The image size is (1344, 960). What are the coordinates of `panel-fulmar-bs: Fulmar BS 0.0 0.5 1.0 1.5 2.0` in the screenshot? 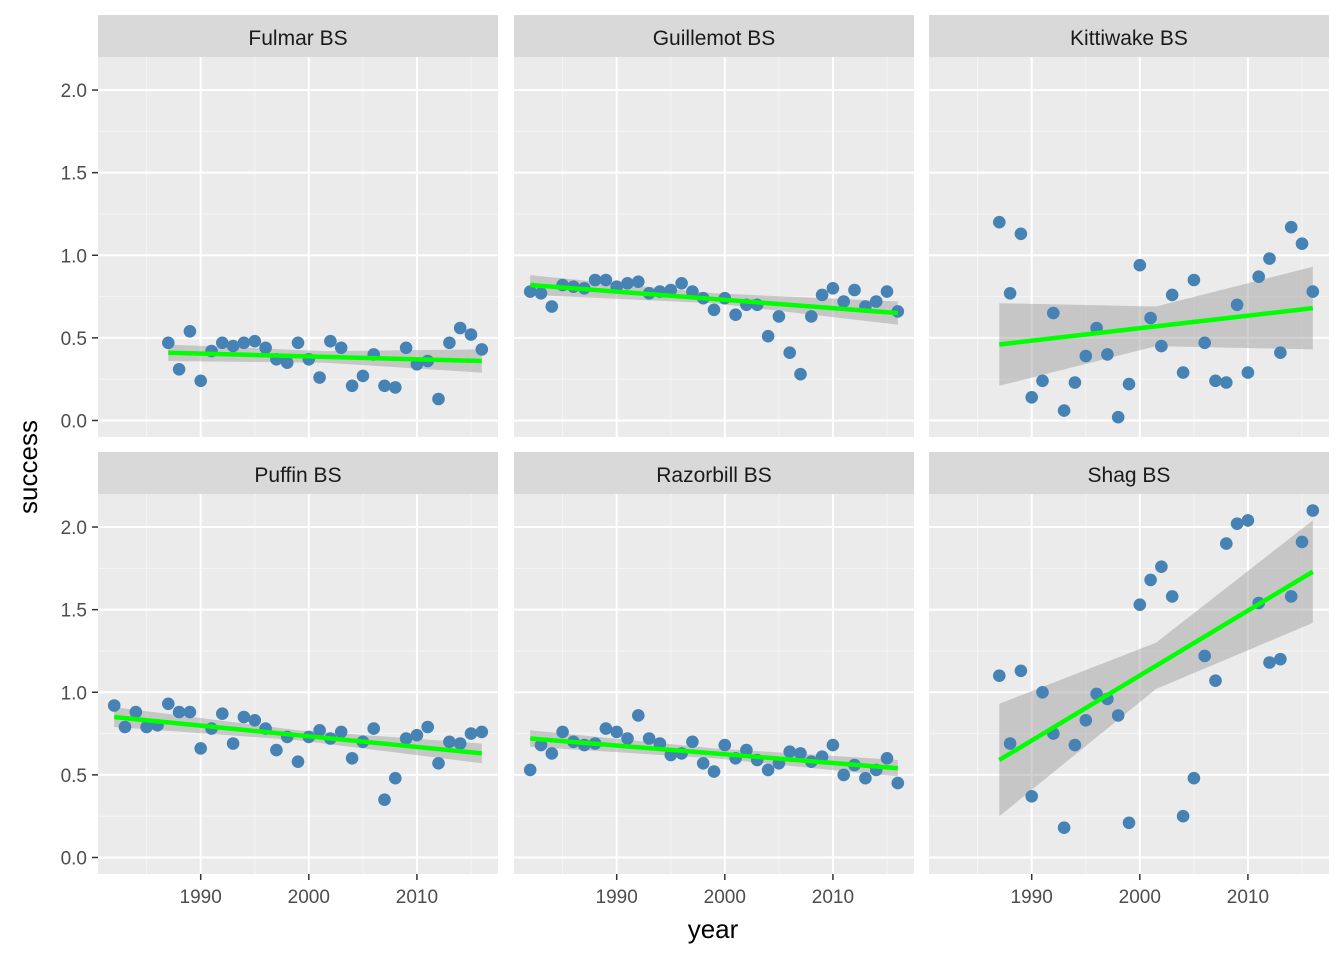 It's located at (279, 226).